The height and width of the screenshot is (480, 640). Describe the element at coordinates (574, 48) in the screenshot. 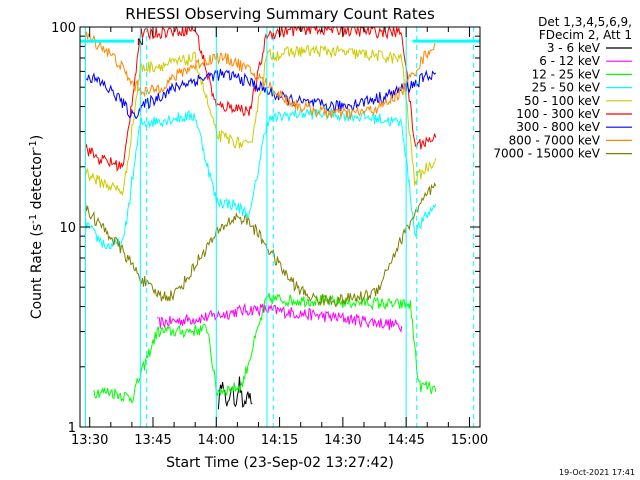

I see `legend-entry-label: 3 - 6 keV` at that location.